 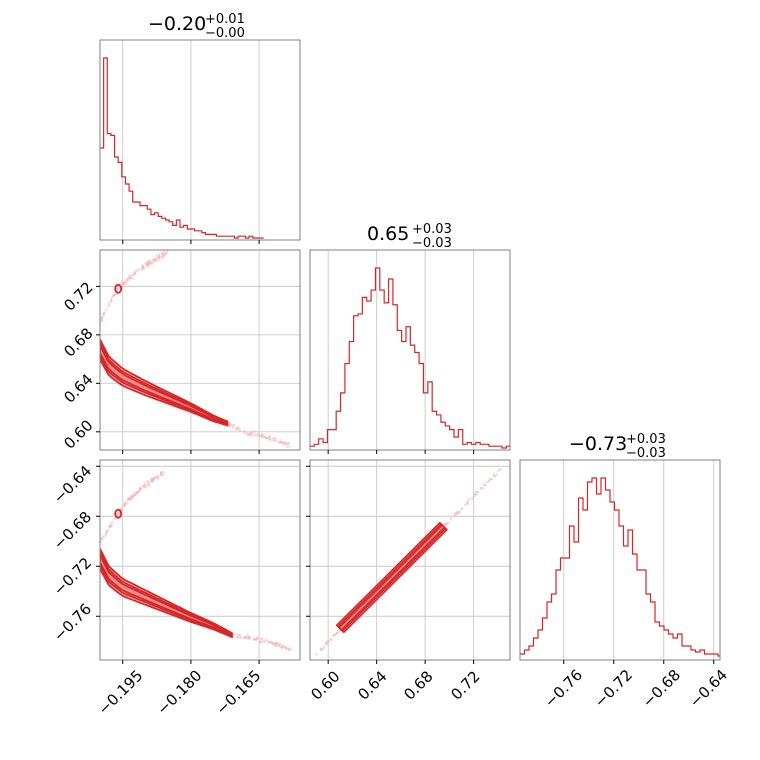 I want to click on title-param-3-upper: +0.03, so click(x=646, y=439).